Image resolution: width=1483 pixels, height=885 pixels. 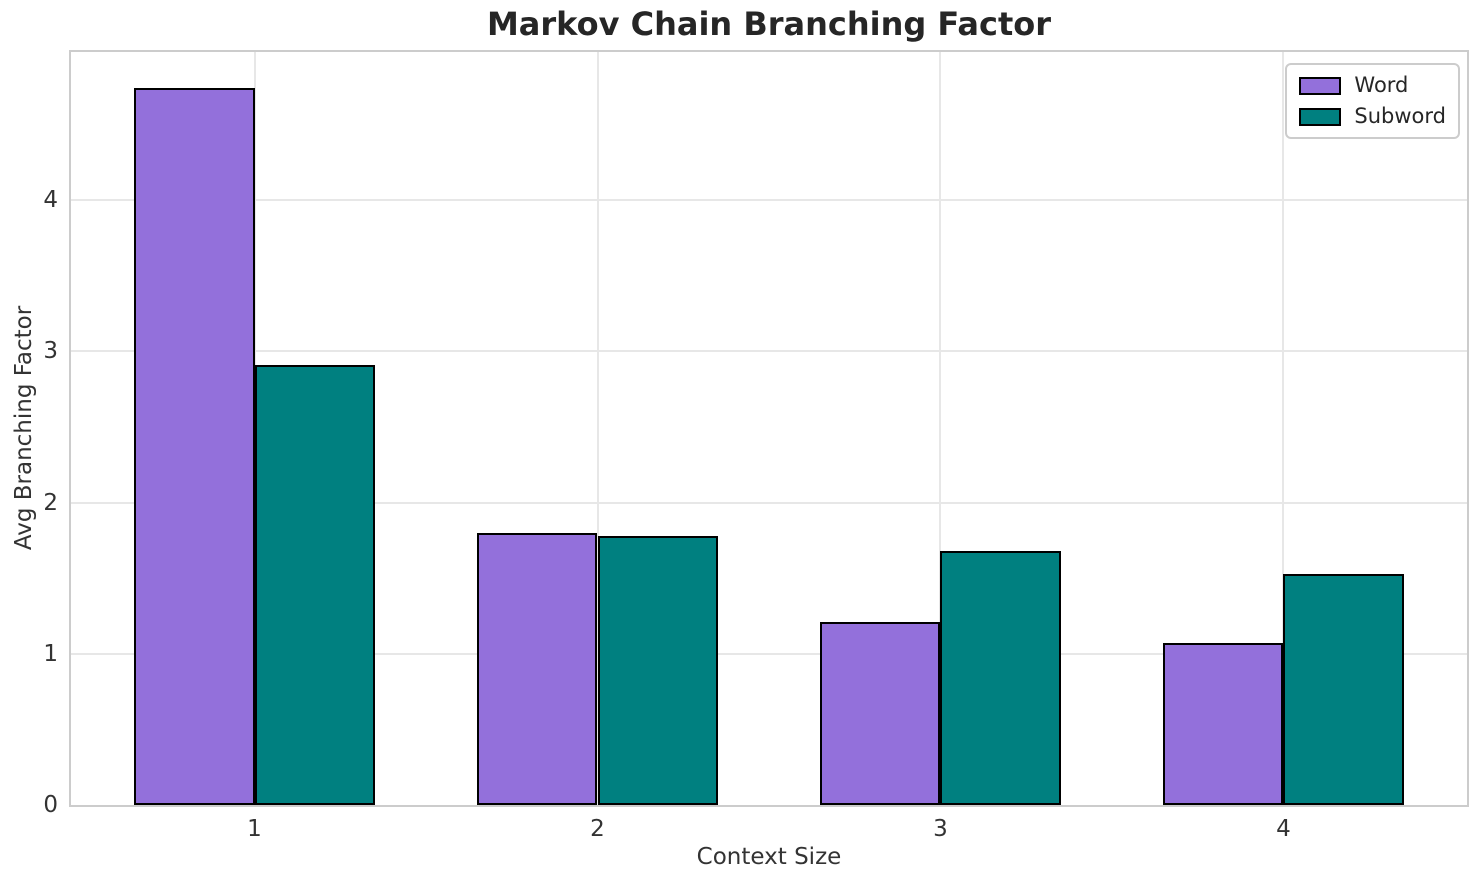 I want to click on y-tick-label-1: 1, so click(x=50, y=653).